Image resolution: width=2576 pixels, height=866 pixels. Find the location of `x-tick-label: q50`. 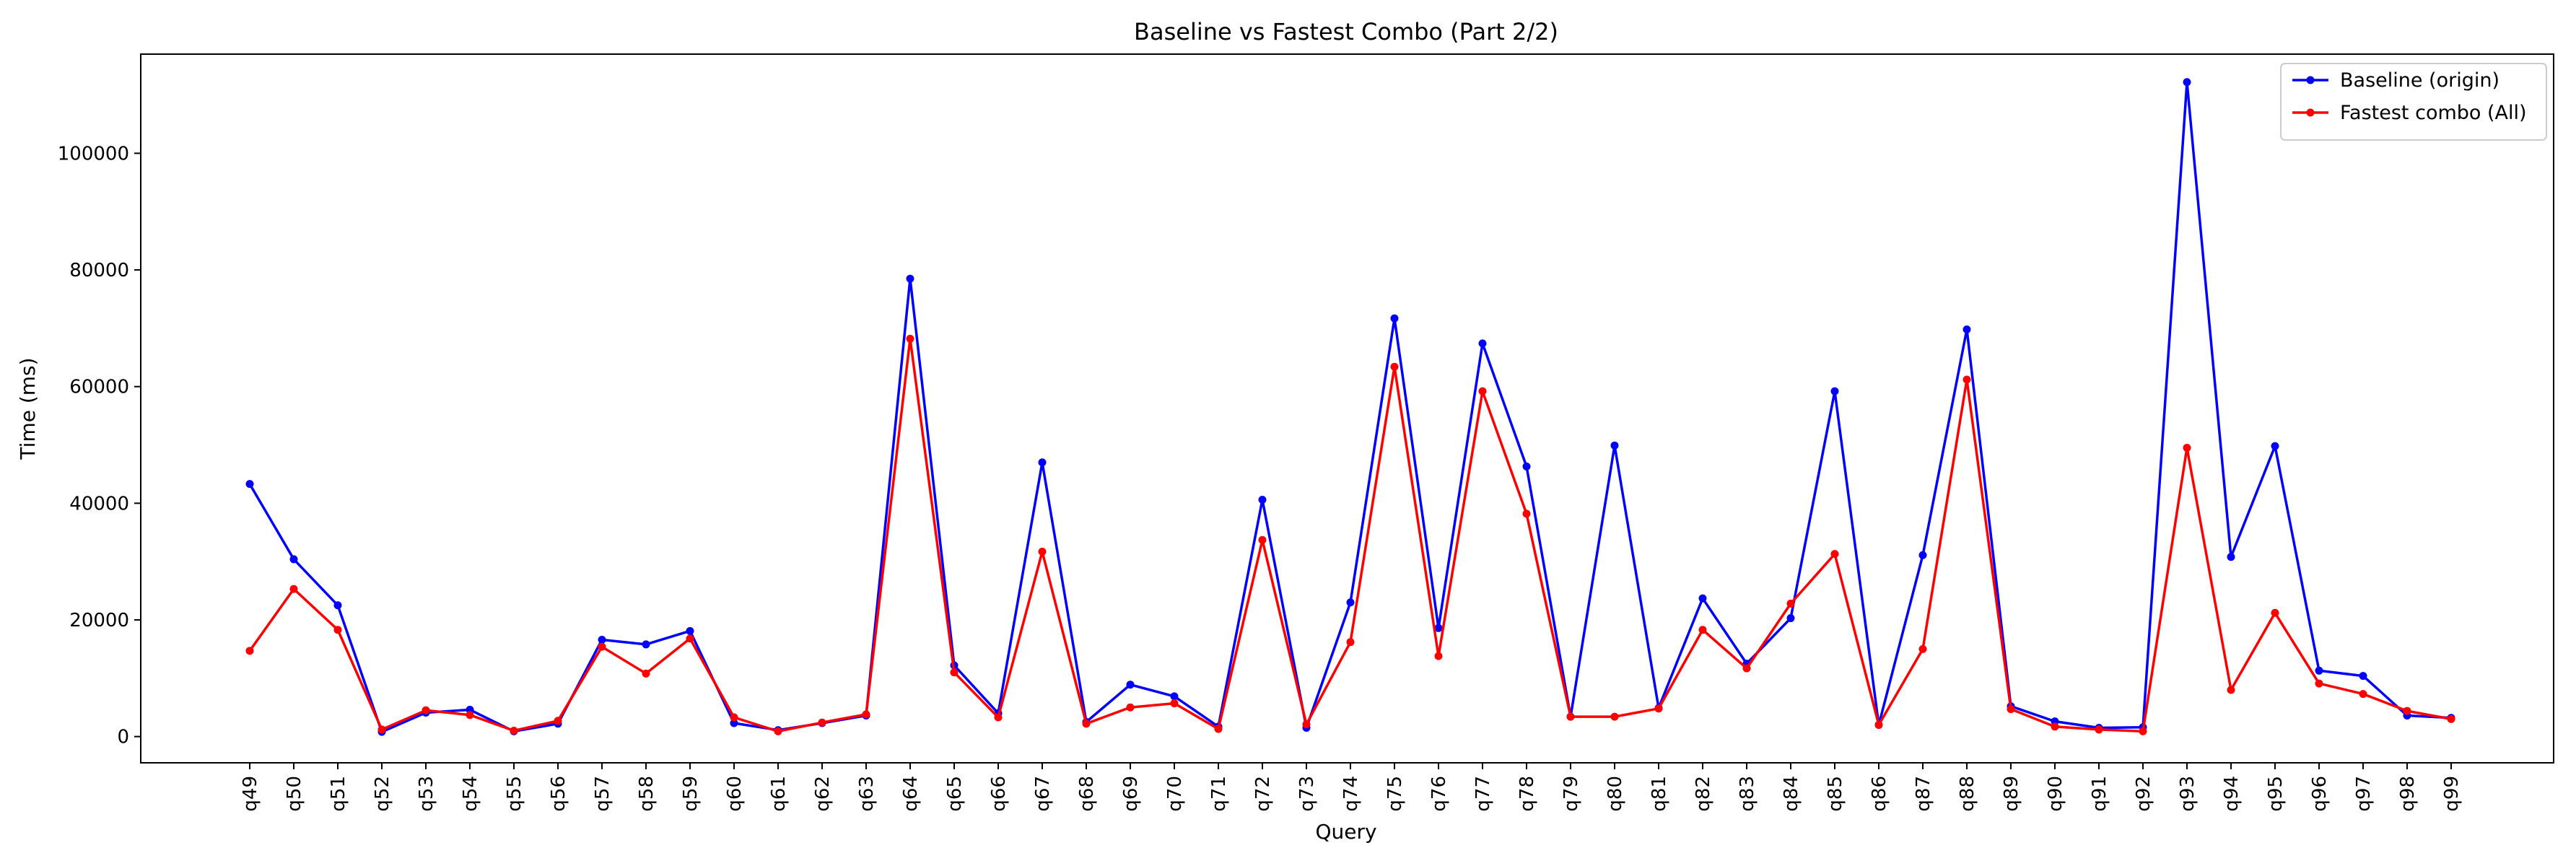

x-tick-label: q50 is located at coordinates (294, 794).